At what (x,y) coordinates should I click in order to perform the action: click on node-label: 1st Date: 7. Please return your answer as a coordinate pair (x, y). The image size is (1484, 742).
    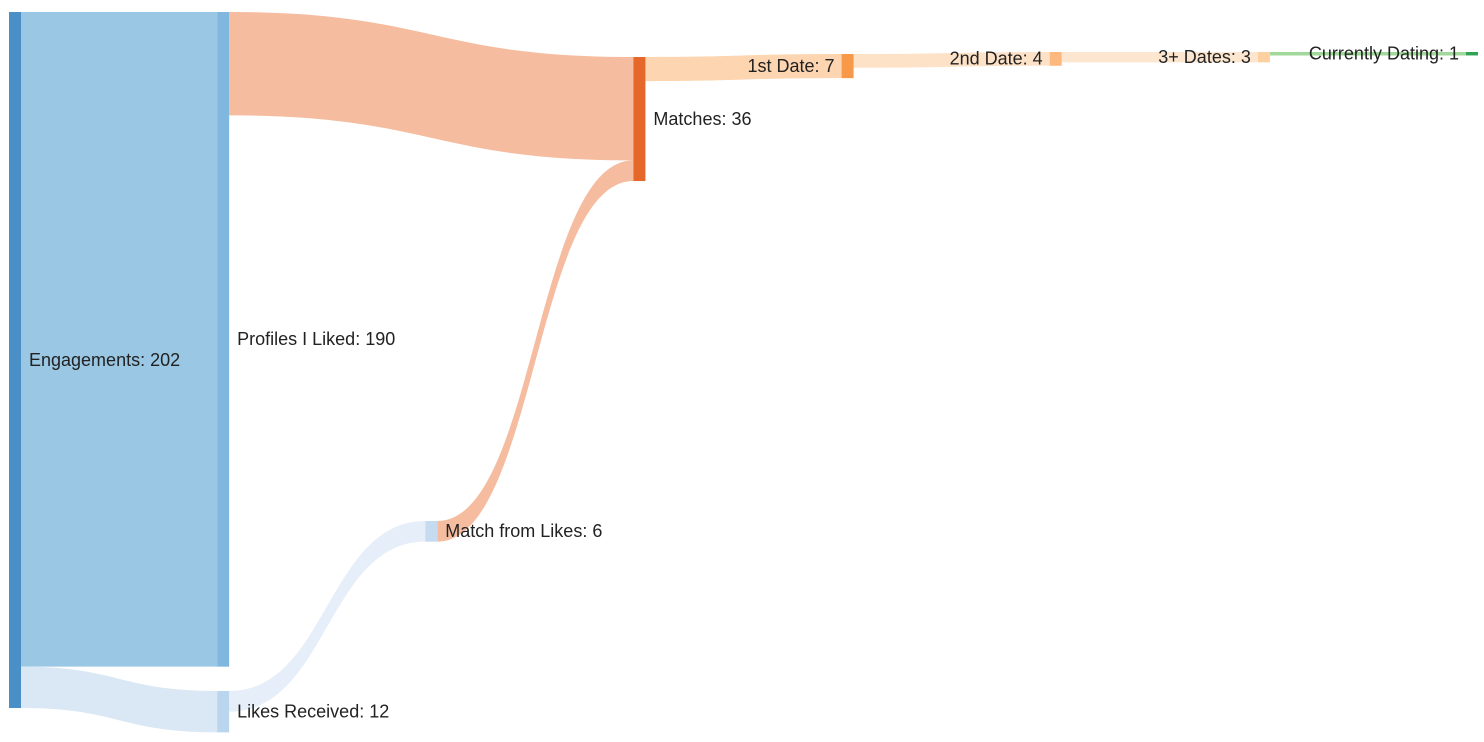
    Looking at the image, I should click on (791, 66).